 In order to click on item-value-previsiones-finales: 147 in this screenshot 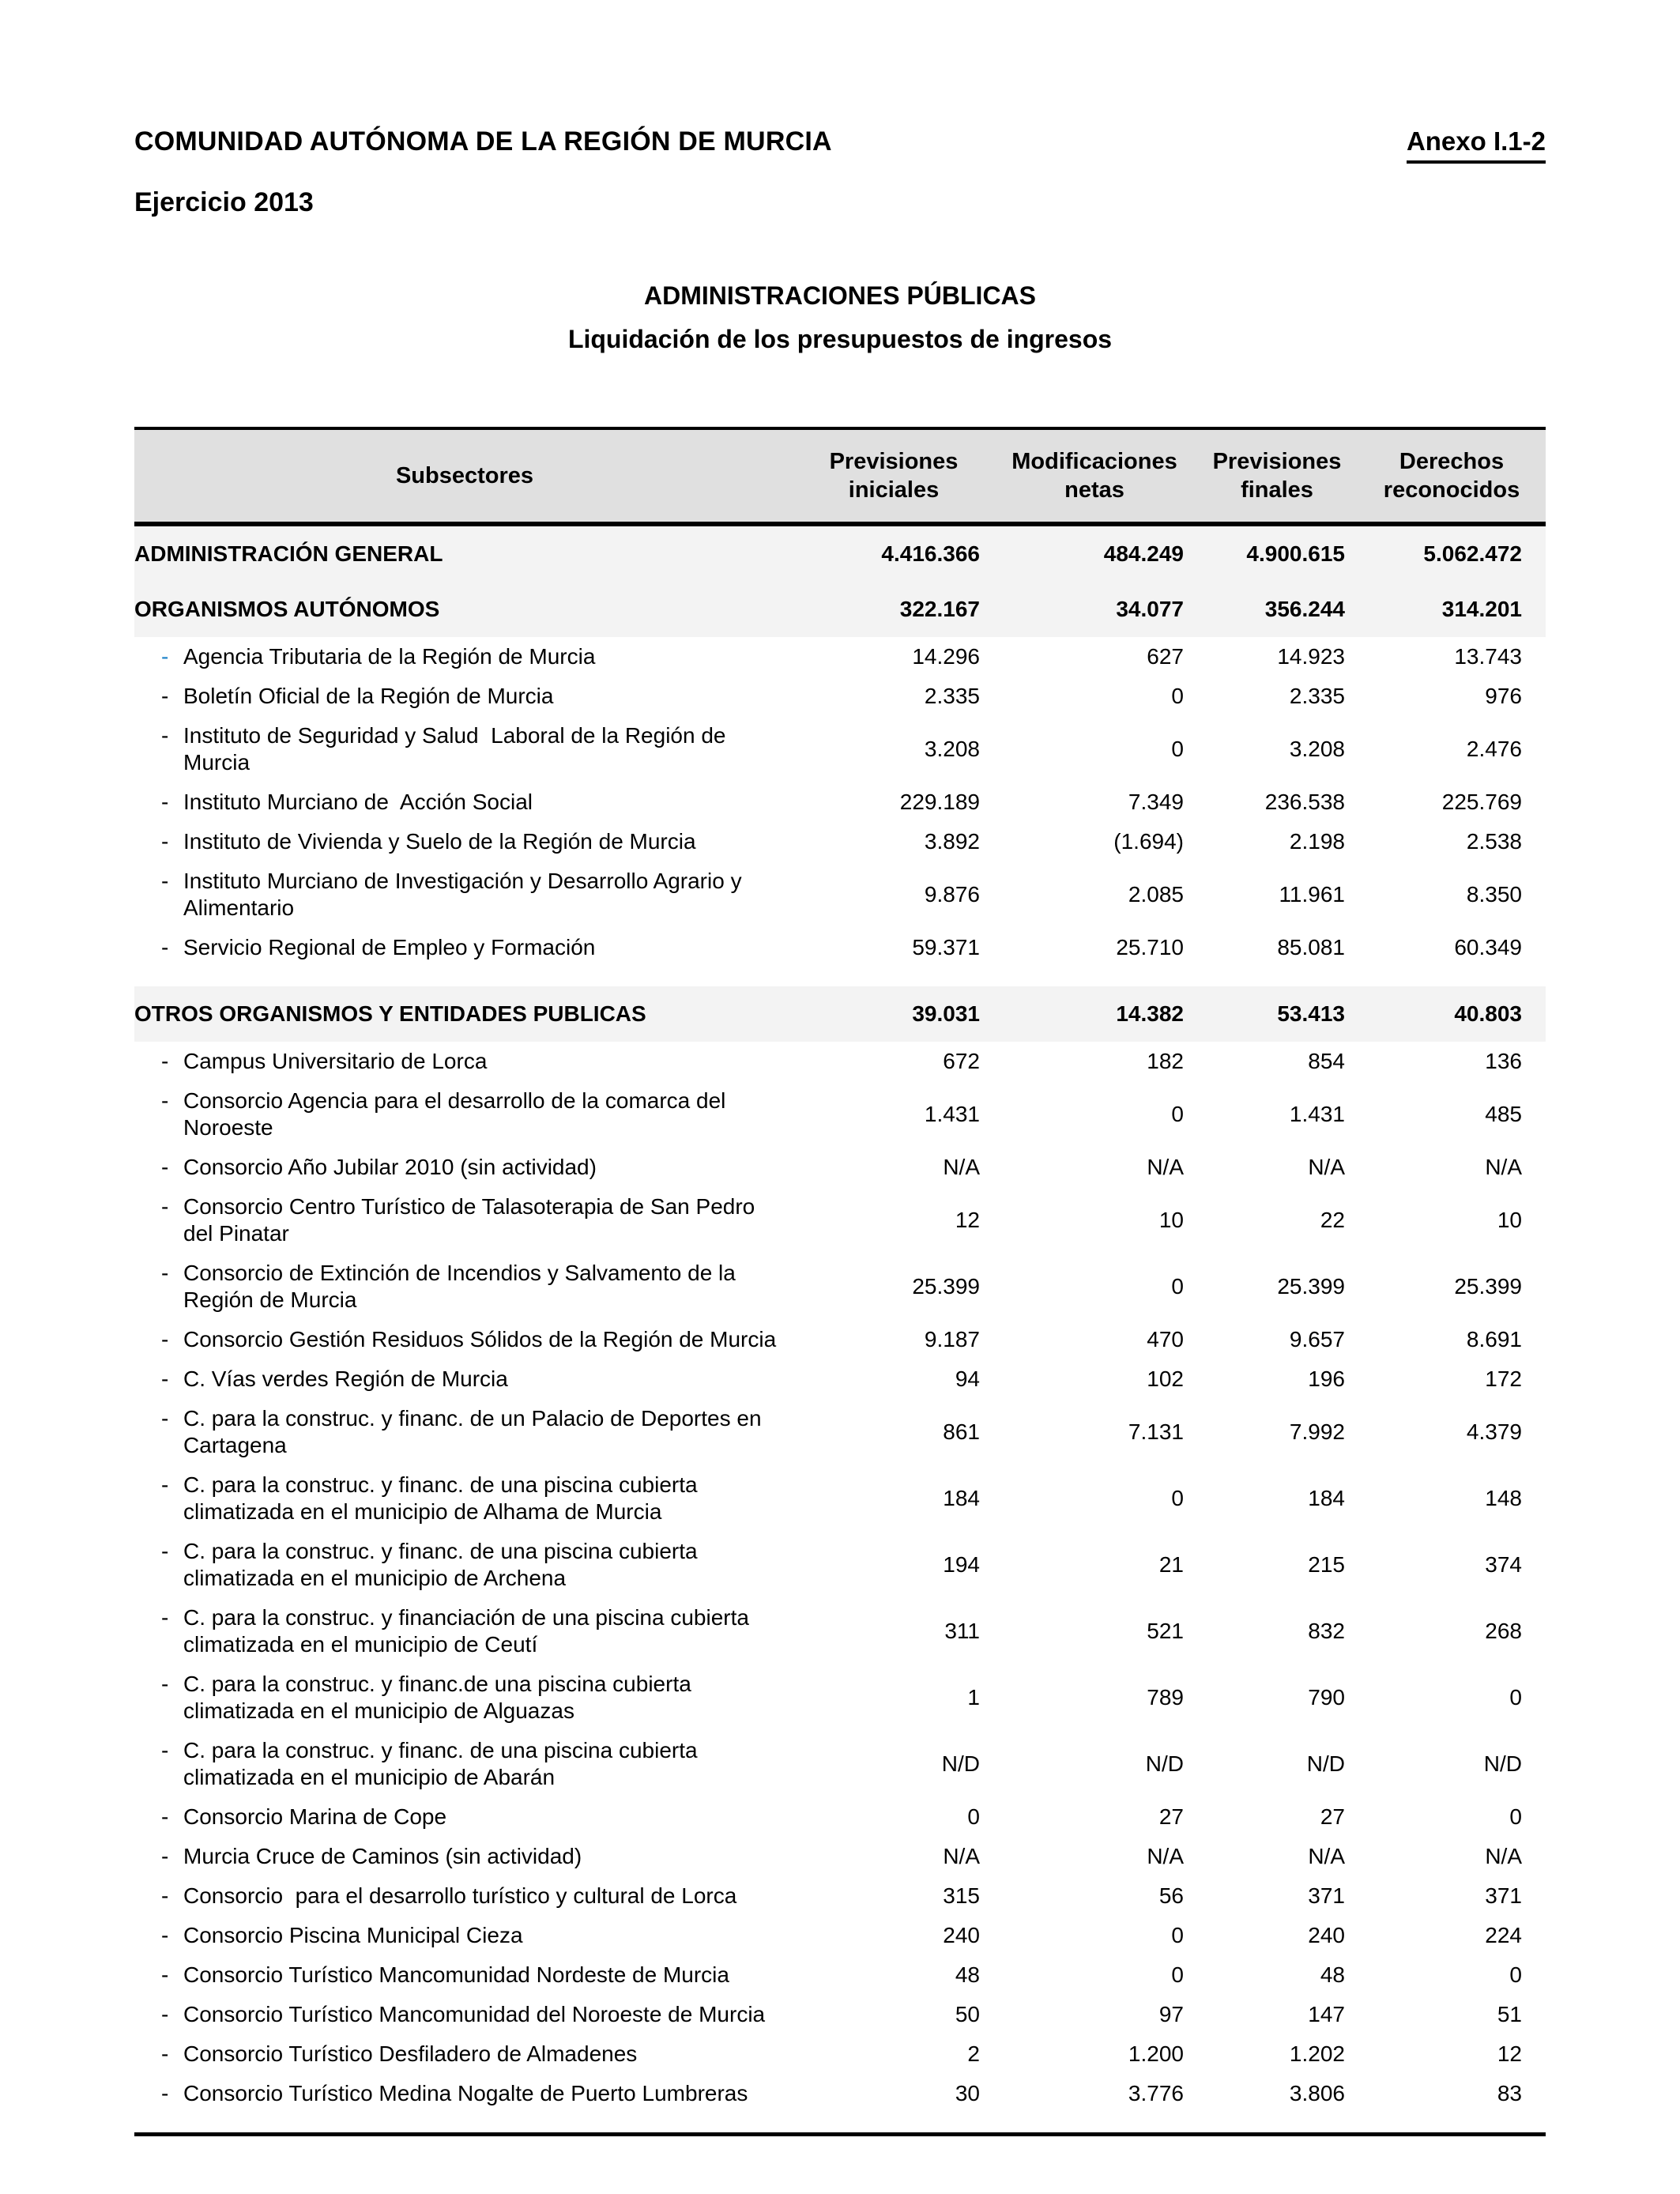, I will do `click(1326, 2014)`.